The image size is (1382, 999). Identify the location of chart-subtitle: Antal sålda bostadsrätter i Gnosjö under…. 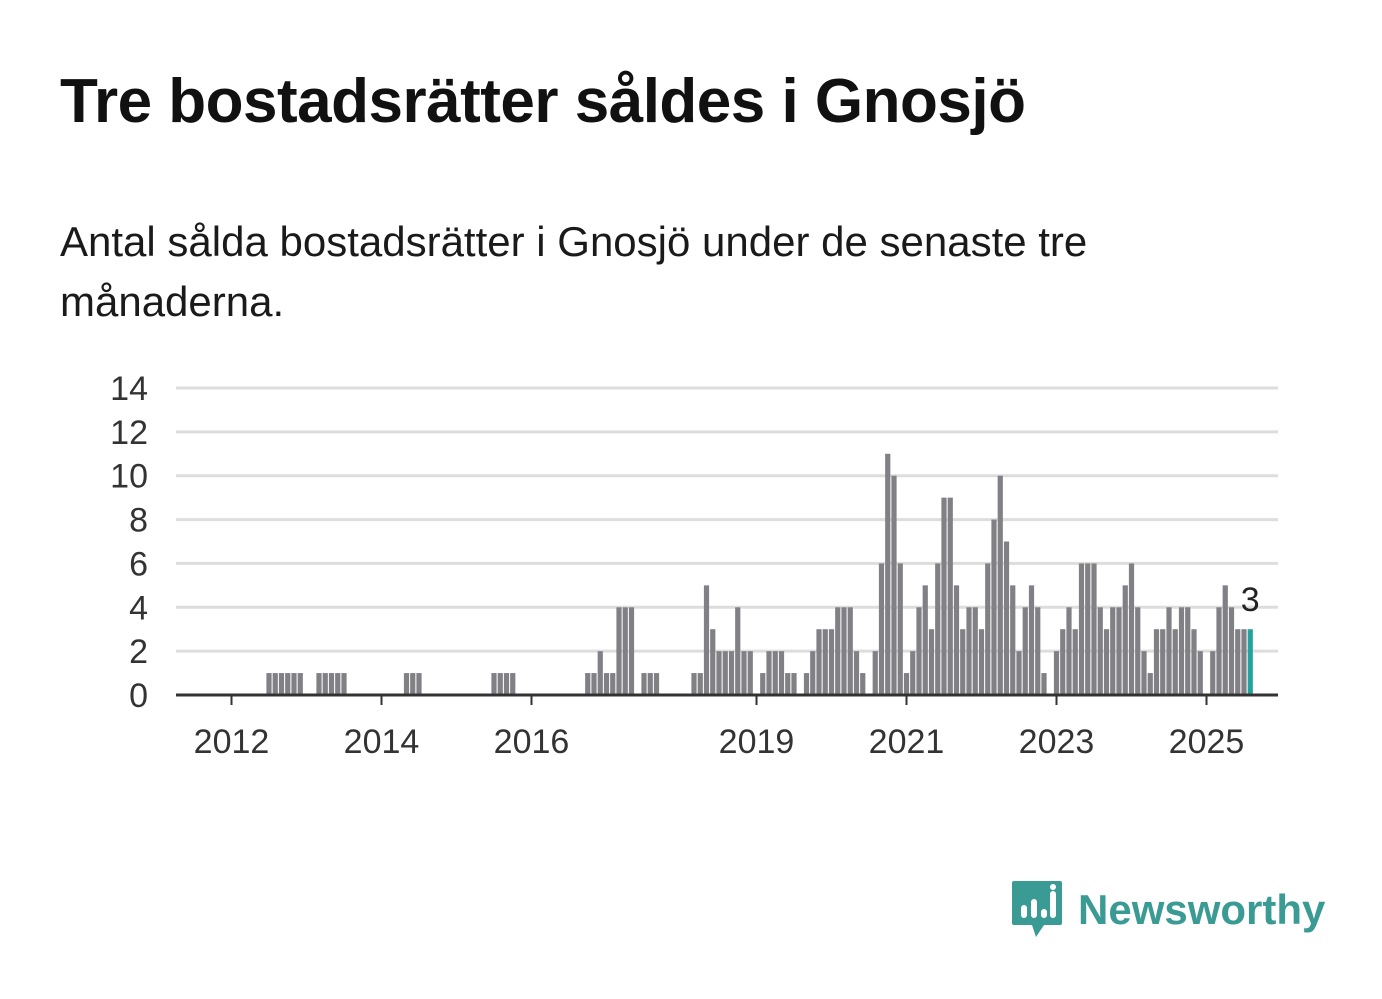
(574, 271).